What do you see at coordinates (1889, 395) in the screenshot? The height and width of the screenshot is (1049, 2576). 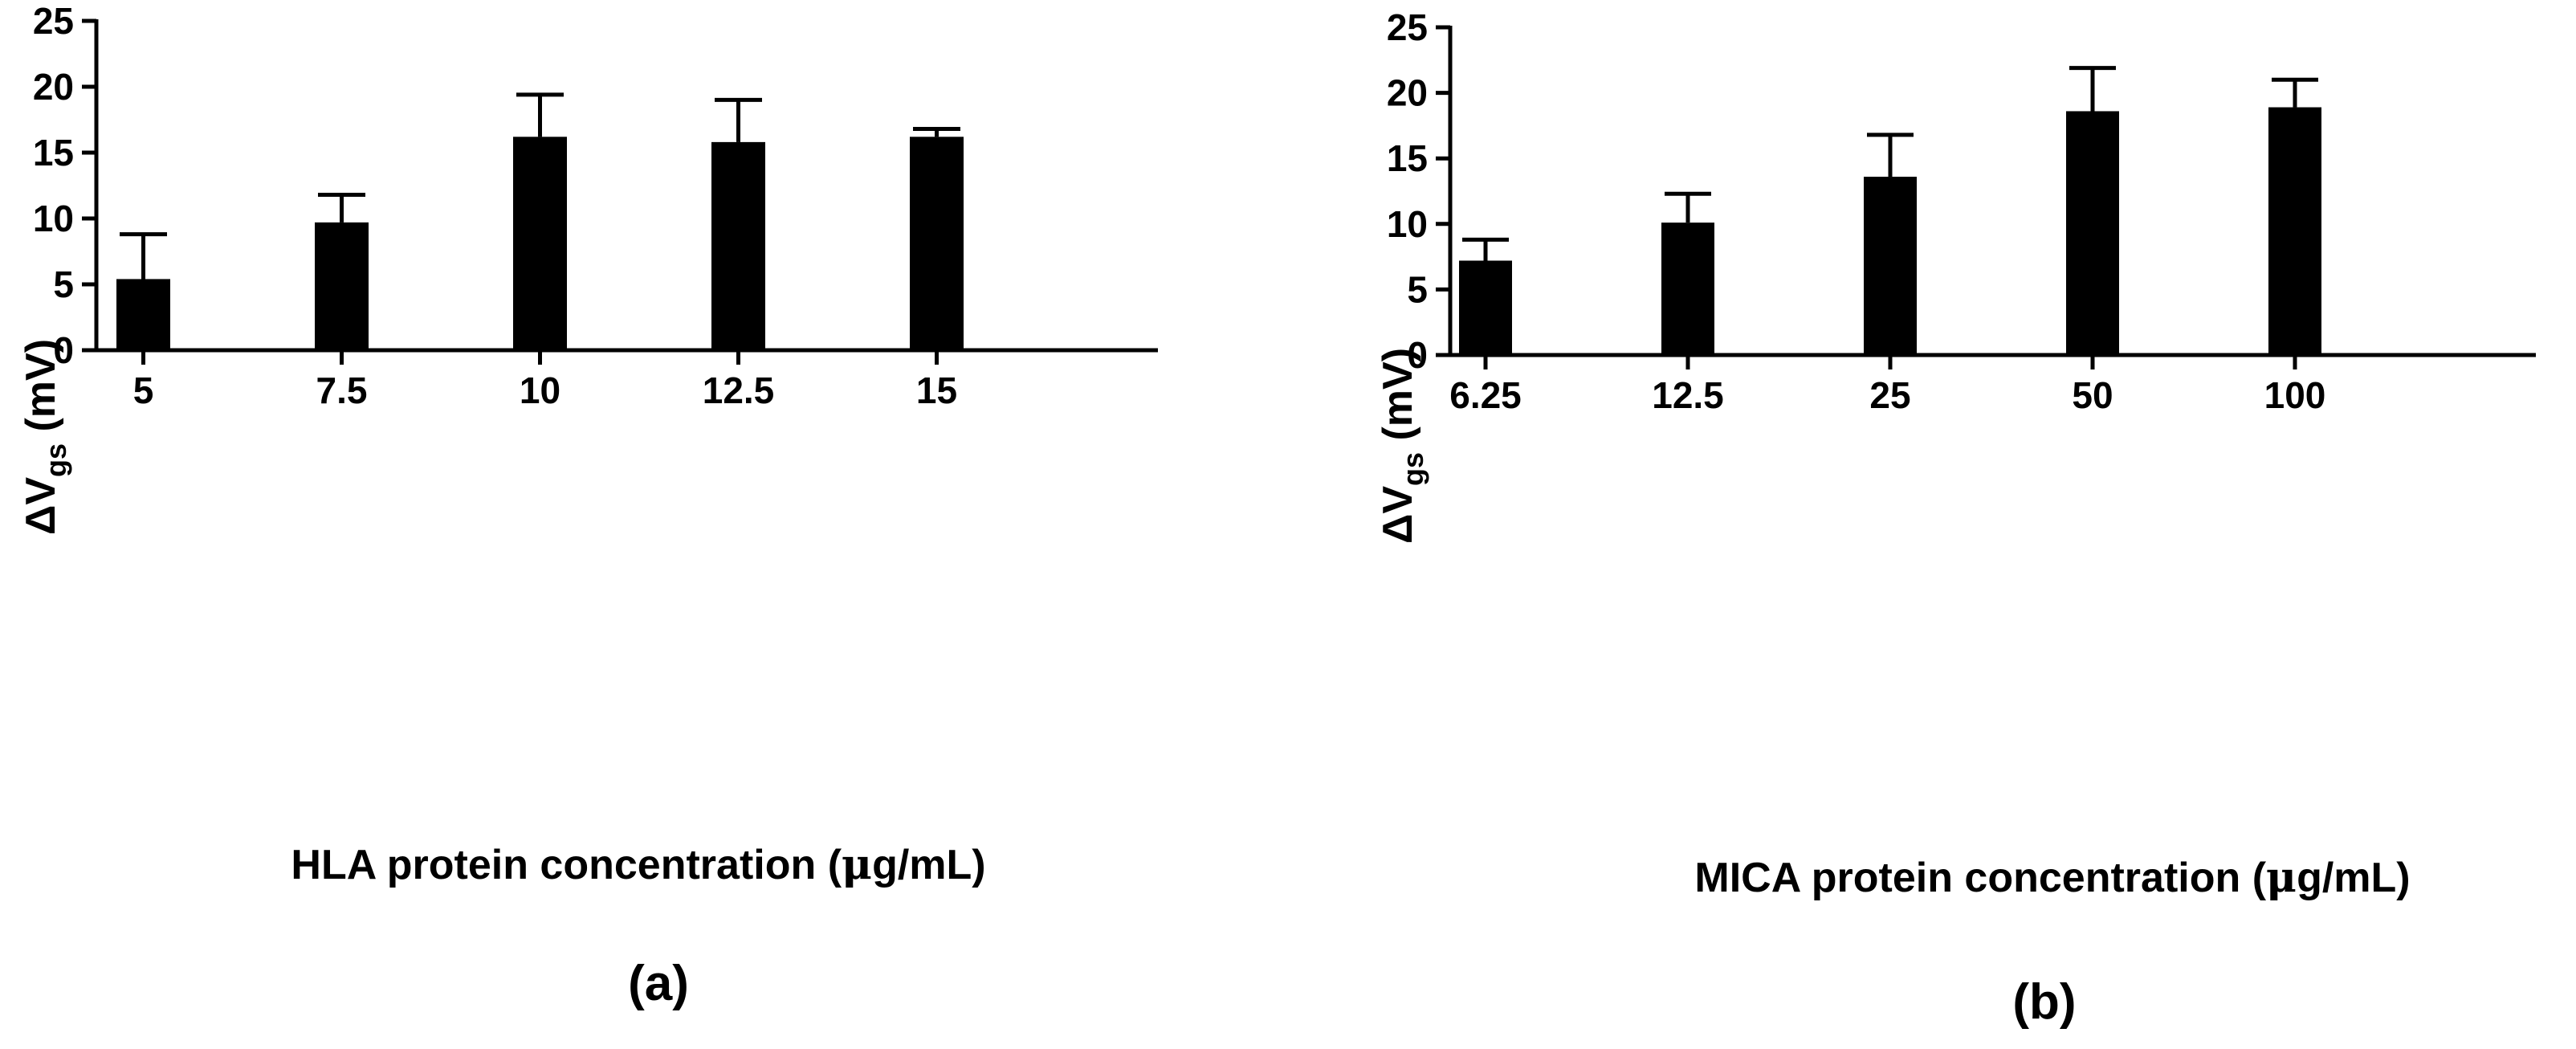 I see `x-tick-label: 25` at bounding box center [1889, 395].